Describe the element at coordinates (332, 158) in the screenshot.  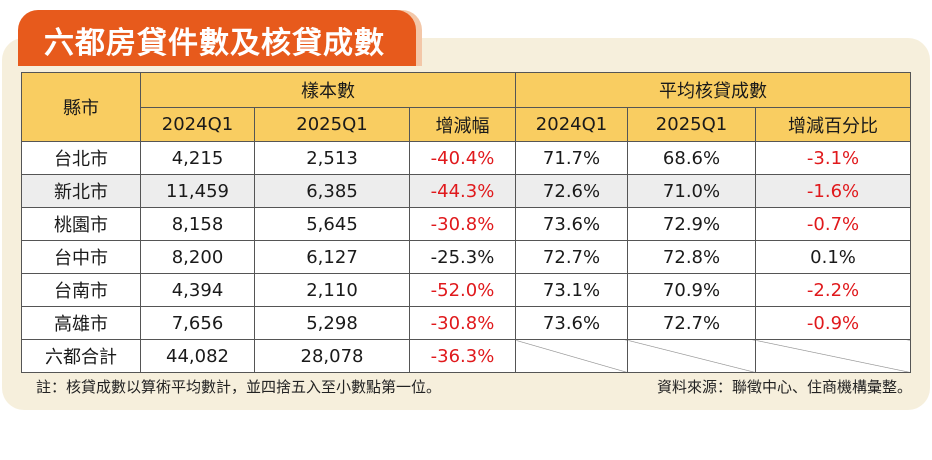
I see `sample-2025-cell: 2,513` at that location.